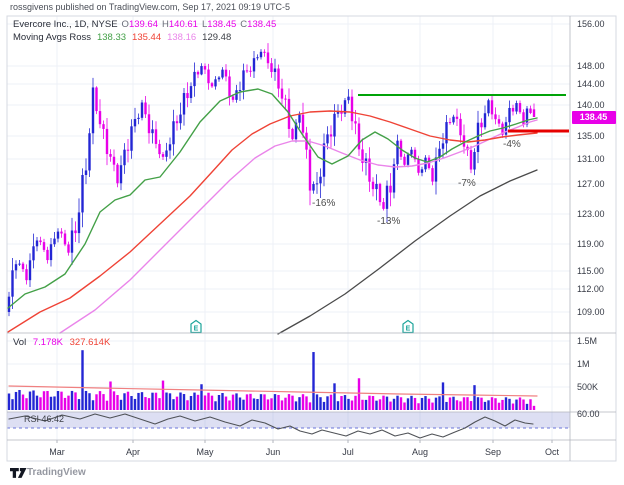 The height and width of the screenshot is (485, 624). I want to click on price-tick-label: 112.00, so click(590, 288).